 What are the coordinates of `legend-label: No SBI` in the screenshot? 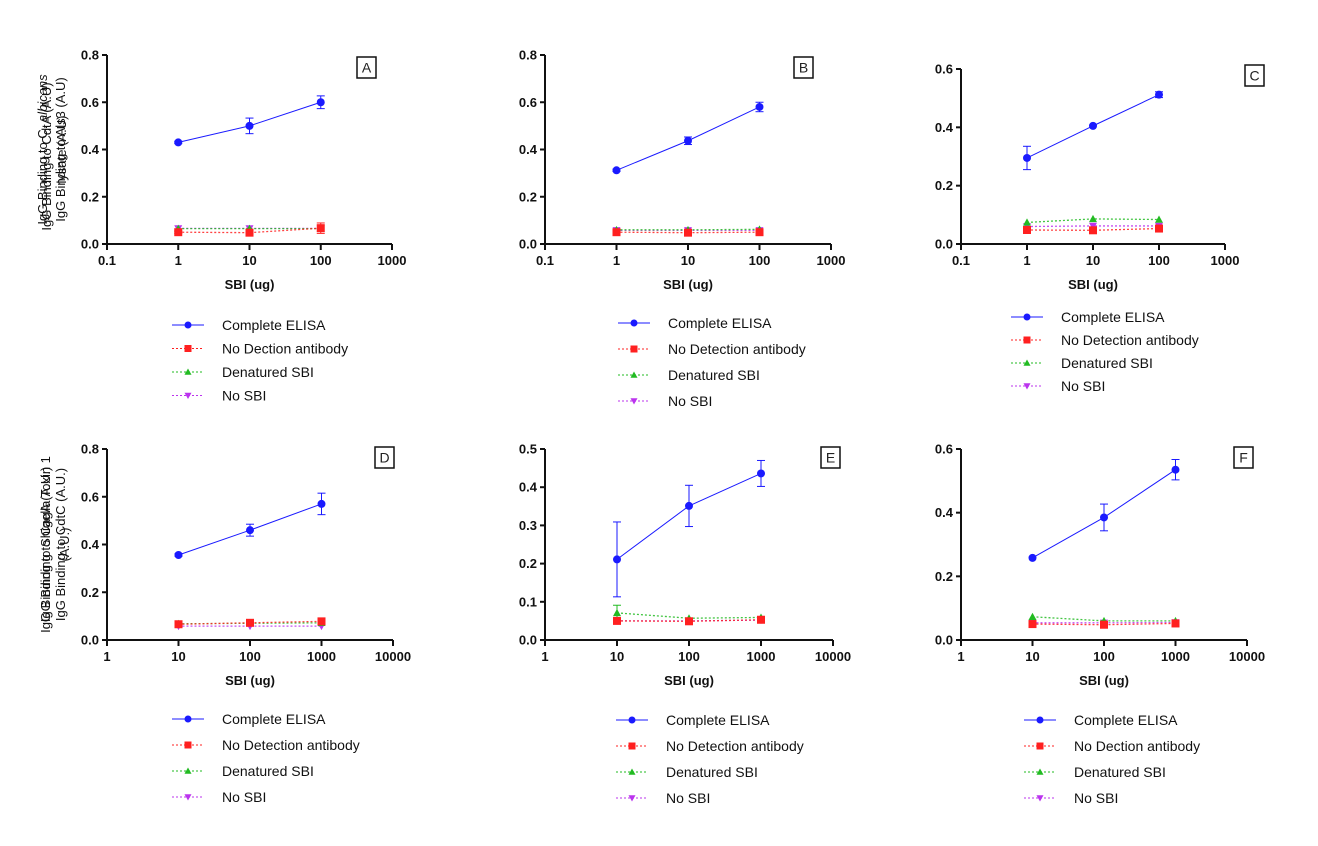 It's located at (244, 396).